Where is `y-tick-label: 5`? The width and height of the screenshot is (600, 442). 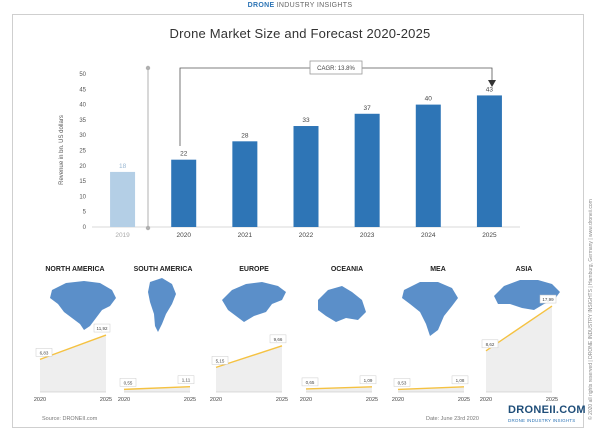 y-tick-label: 5 is located at coordinates (85, 213).